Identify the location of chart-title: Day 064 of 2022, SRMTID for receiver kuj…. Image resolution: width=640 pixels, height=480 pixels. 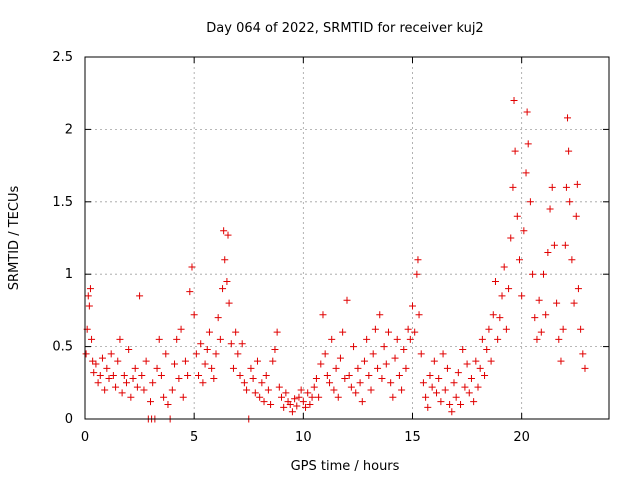
(344, 28).